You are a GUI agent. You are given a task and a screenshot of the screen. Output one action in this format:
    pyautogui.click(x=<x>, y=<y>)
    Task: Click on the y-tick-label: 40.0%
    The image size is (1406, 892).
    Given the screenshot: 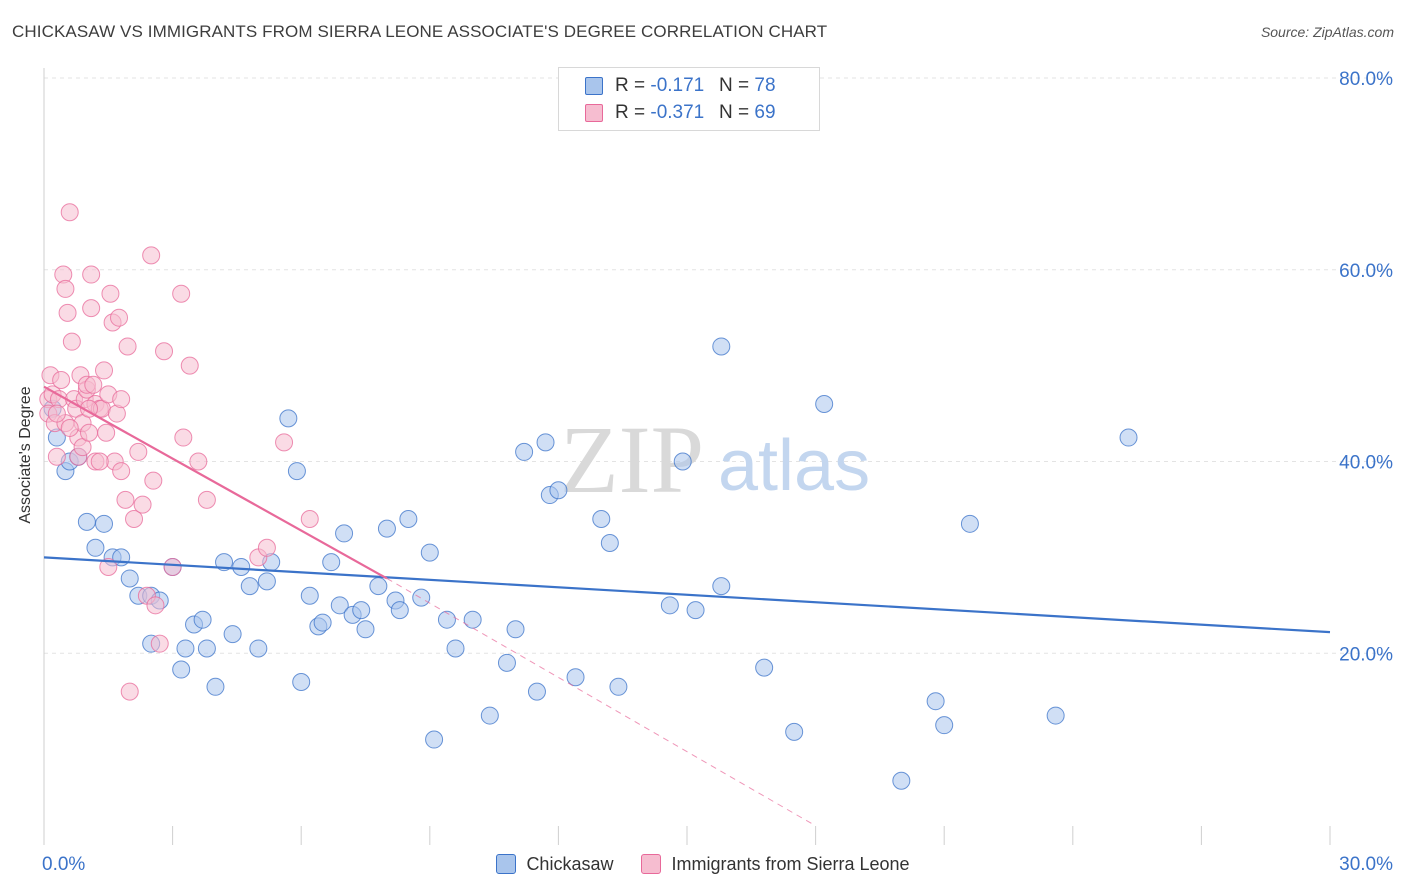 What is the action you would take?
    pyautogui.click(x=1366, y=463)
    